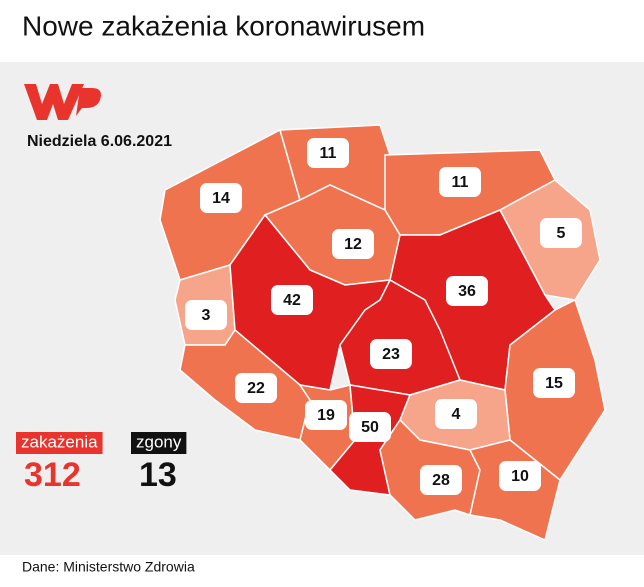  I want to click on date: Niedziela 6.06.2021, so click(99, 141).